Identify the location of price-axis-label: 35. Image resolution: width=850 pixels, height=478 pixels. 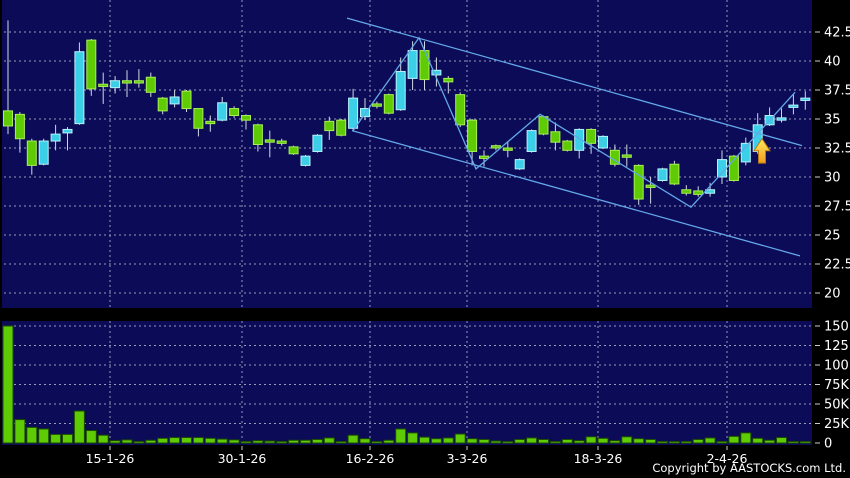
(832, 120).